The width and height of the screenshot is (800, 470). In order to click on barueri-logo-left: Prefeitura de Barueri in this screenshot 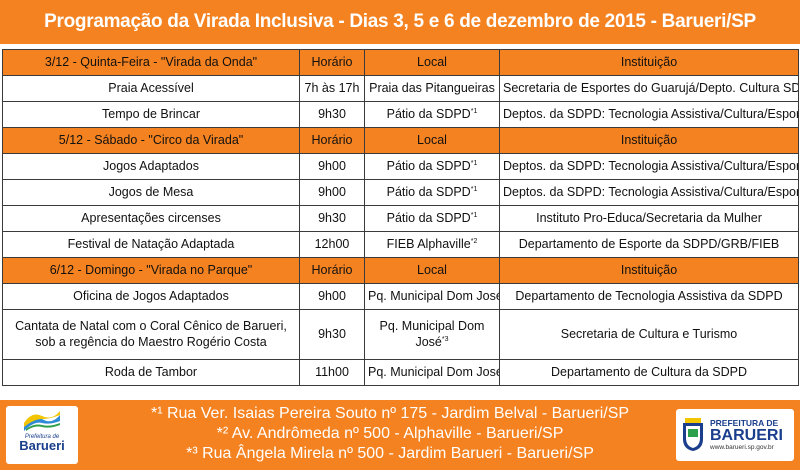, I will do `click(42, 435)`.